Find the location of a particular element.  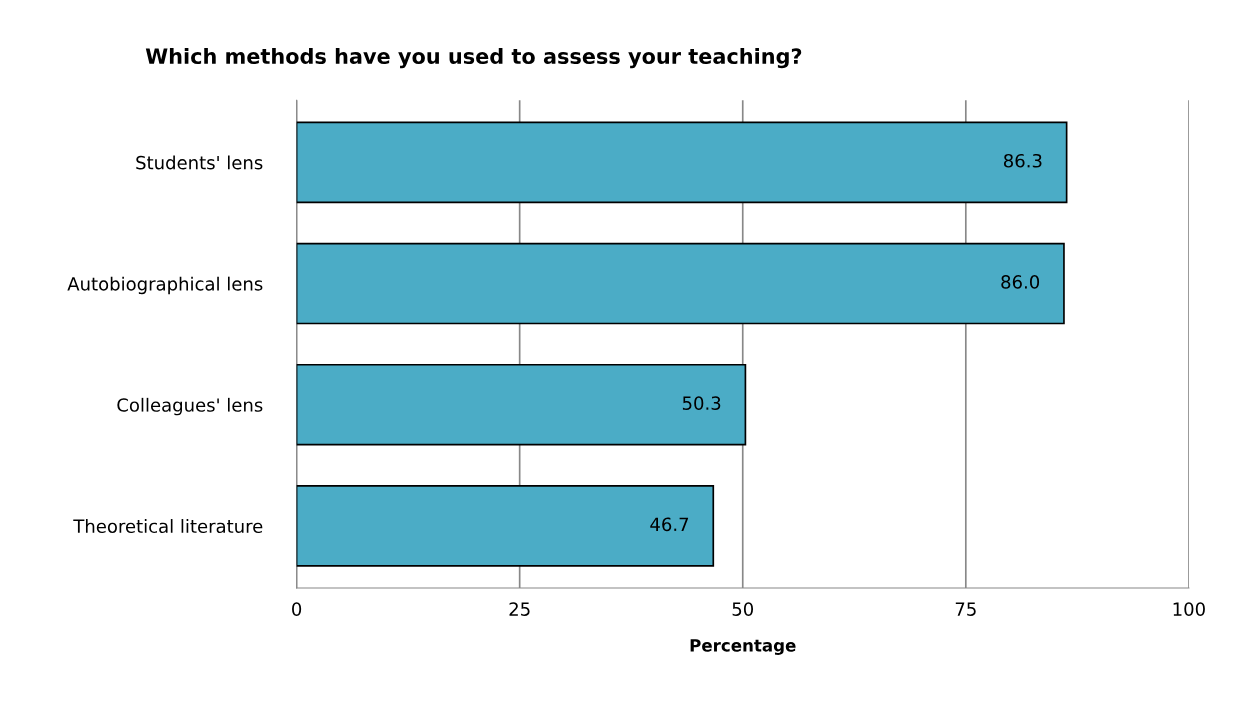

x-tick-label: 75 is located at coordinates (965, 609).